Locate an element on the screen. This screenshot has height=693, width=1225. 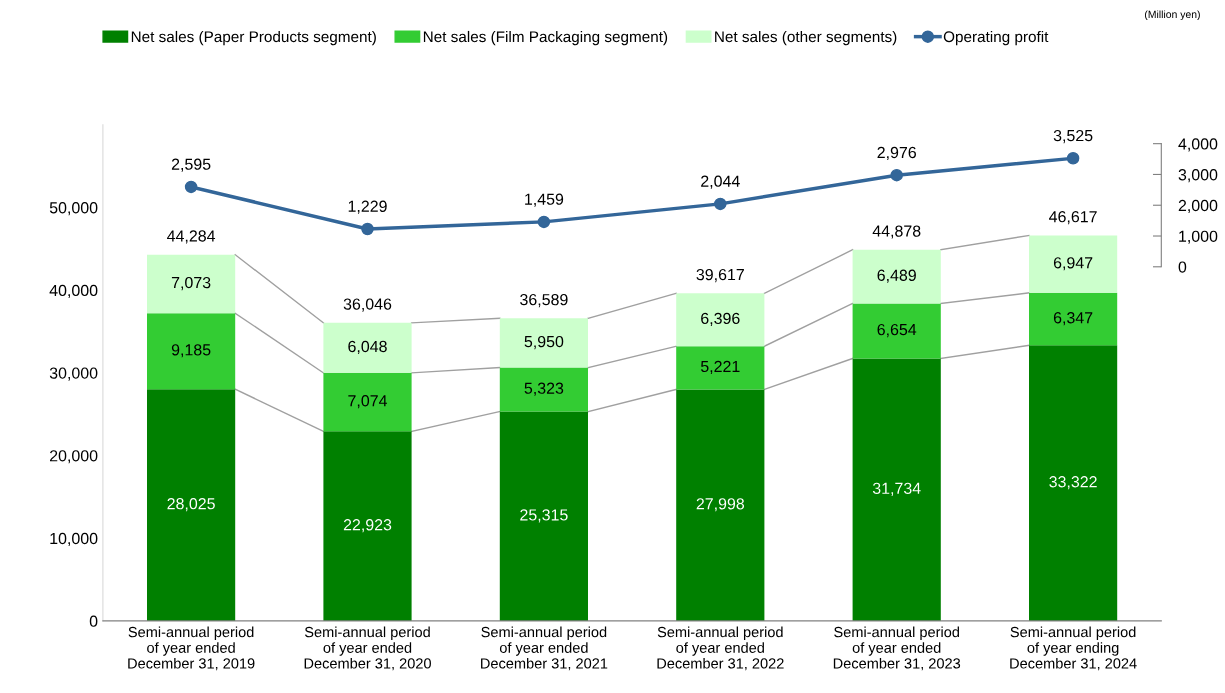
data-label: 9,185 is located at coordinates (191, 351).